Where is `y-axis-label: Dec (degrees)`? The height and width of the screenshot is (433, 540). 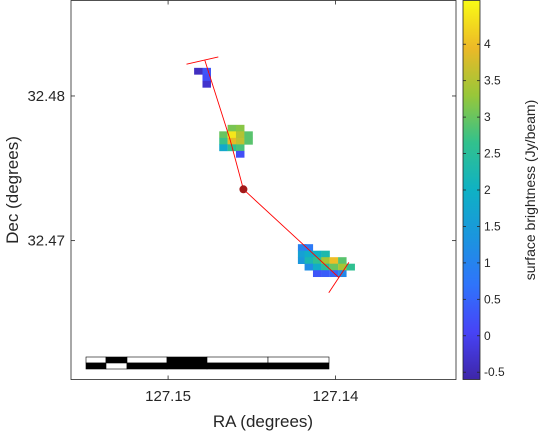 y-axis-label: Dec (degrees) is located at coordinates (12, 190).